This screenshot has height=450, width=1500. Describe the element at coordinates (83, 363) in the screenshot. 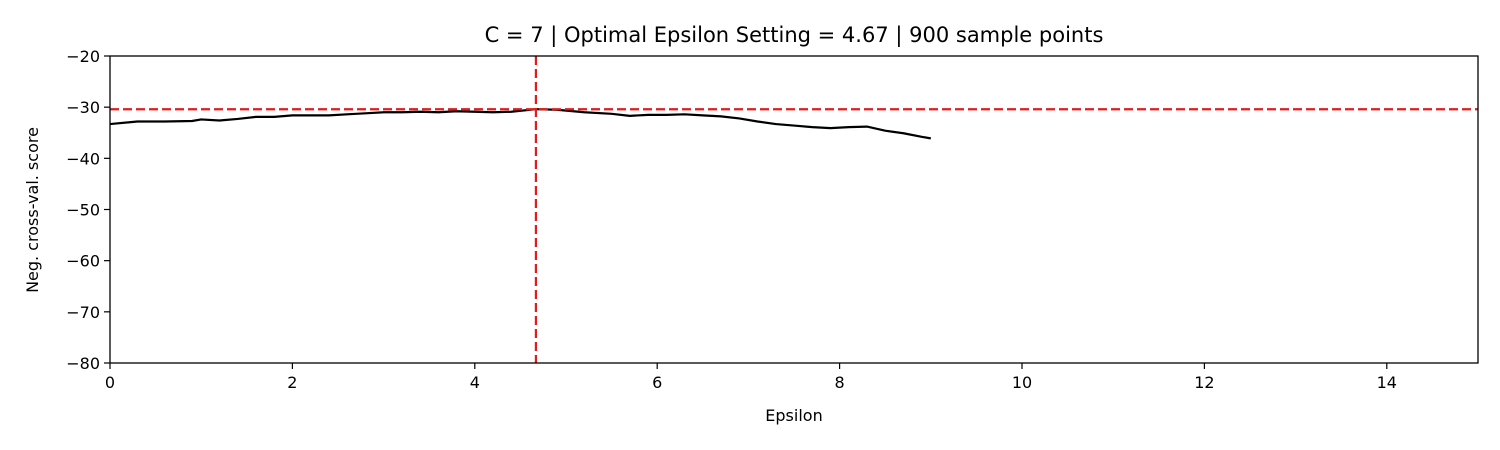

I see `y-tick-label: −80` at that location.